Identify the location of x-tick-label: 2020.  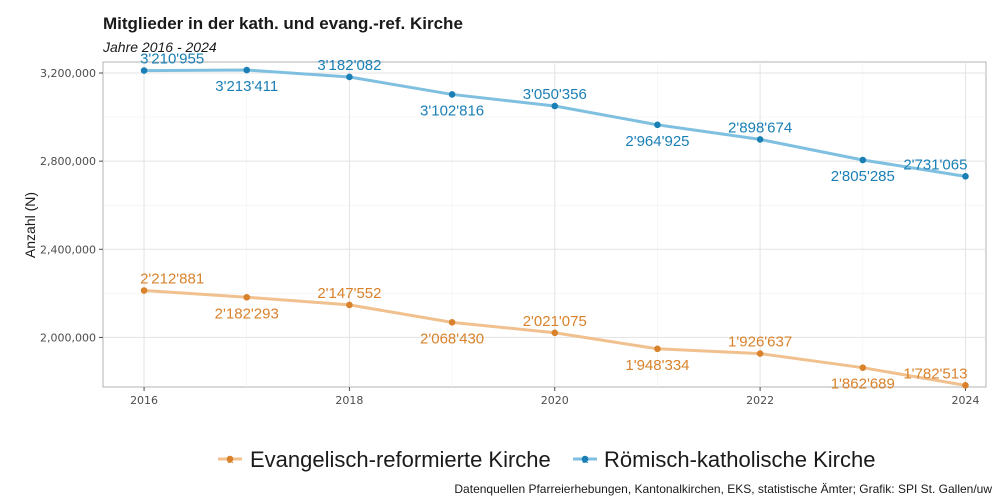
(555, 400).